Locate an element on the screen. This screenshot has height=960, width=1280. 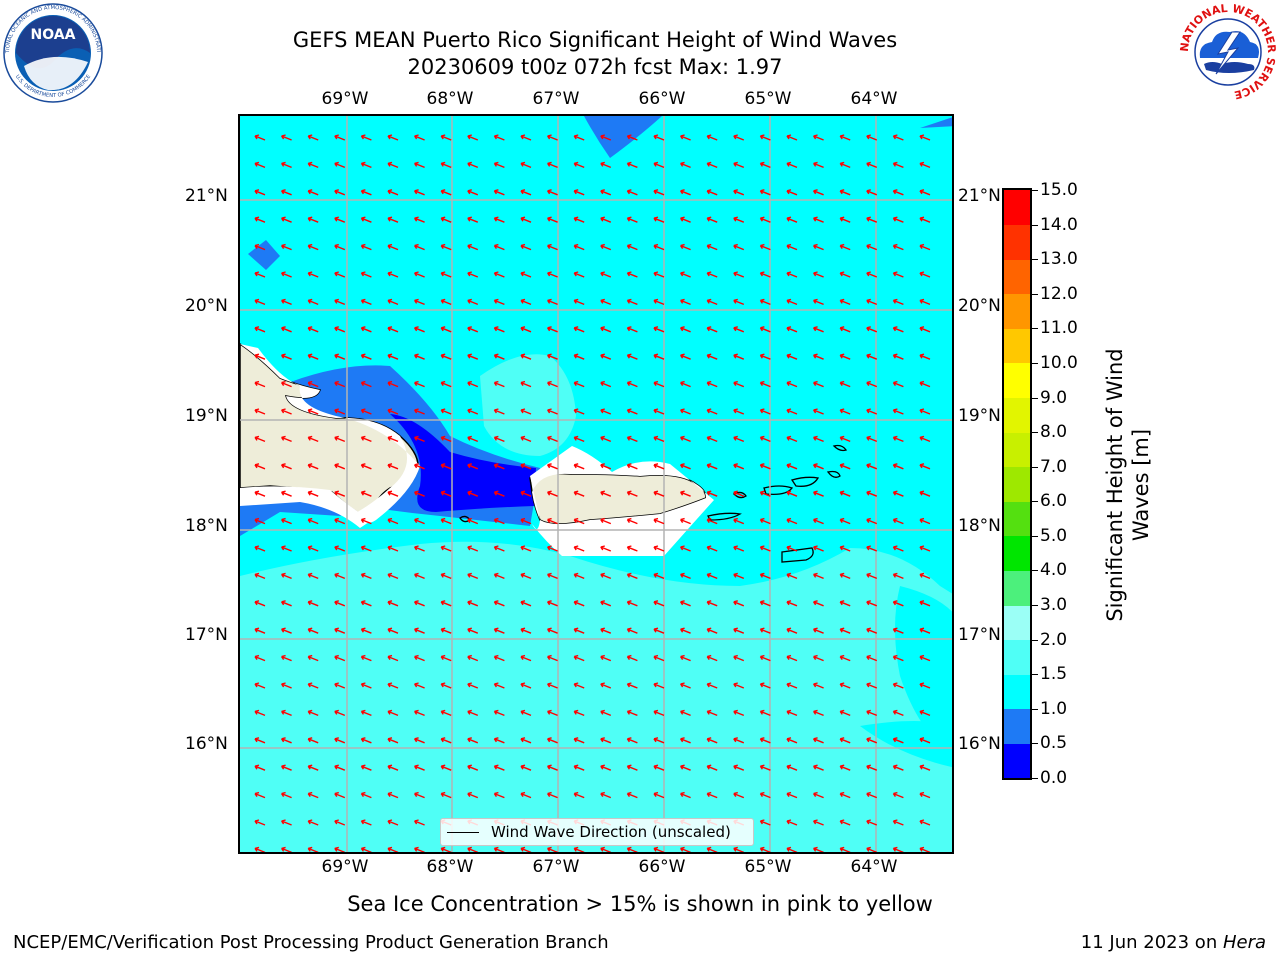
colorbar-tick-label: 1.0 is located at coordinates (1054, 708).